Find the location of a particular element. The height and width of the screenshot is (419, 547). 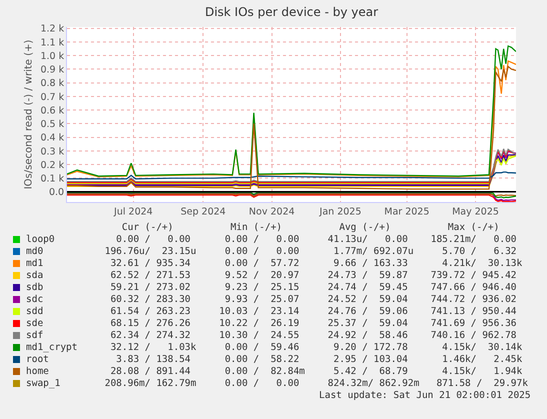

x-tick-label: Nov 2024 is located at coordinates (271, 212).